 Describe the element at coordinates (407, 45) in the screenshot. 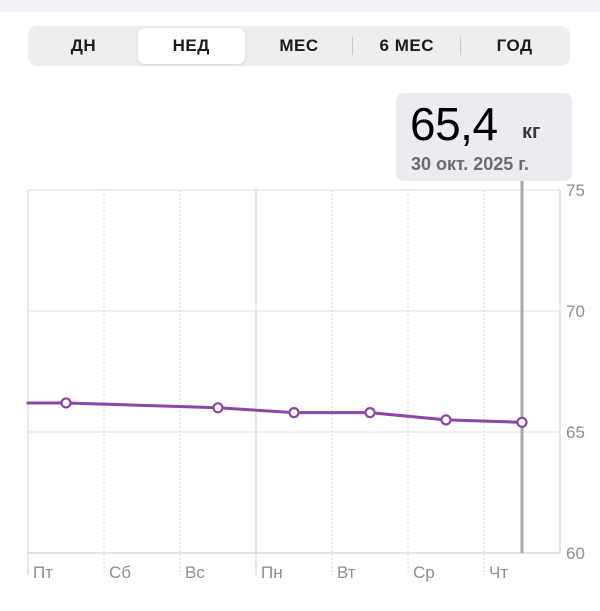

I see `range-option-6-months: 6 МЕС` at that location.